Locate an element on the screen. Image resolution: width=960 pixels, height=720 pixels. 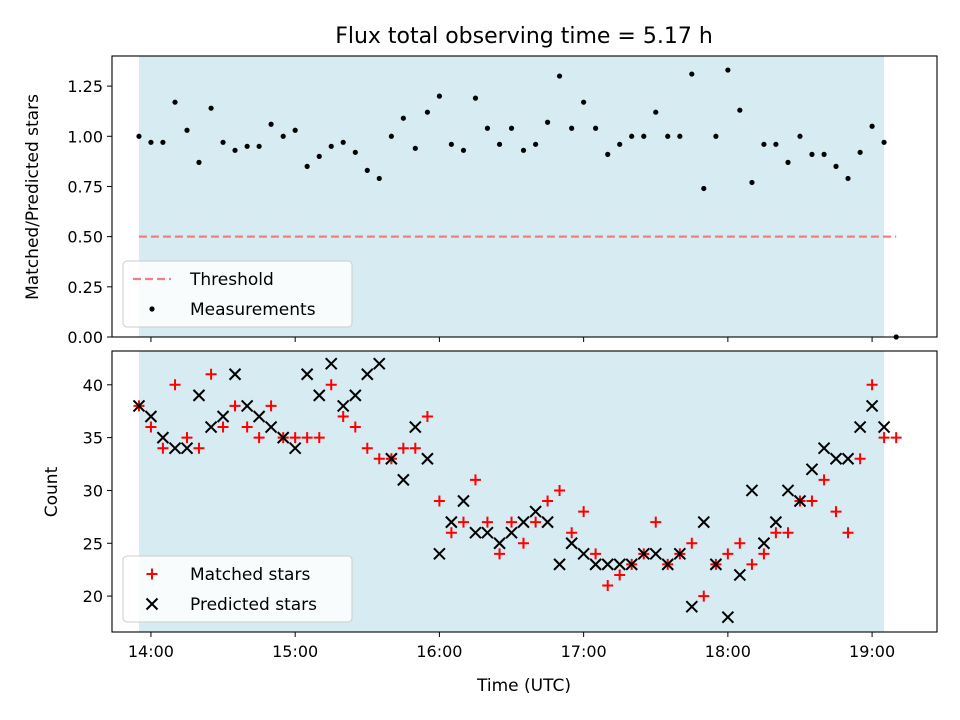
x-tick-label: 17:00 is located at coordinates (584, 651).